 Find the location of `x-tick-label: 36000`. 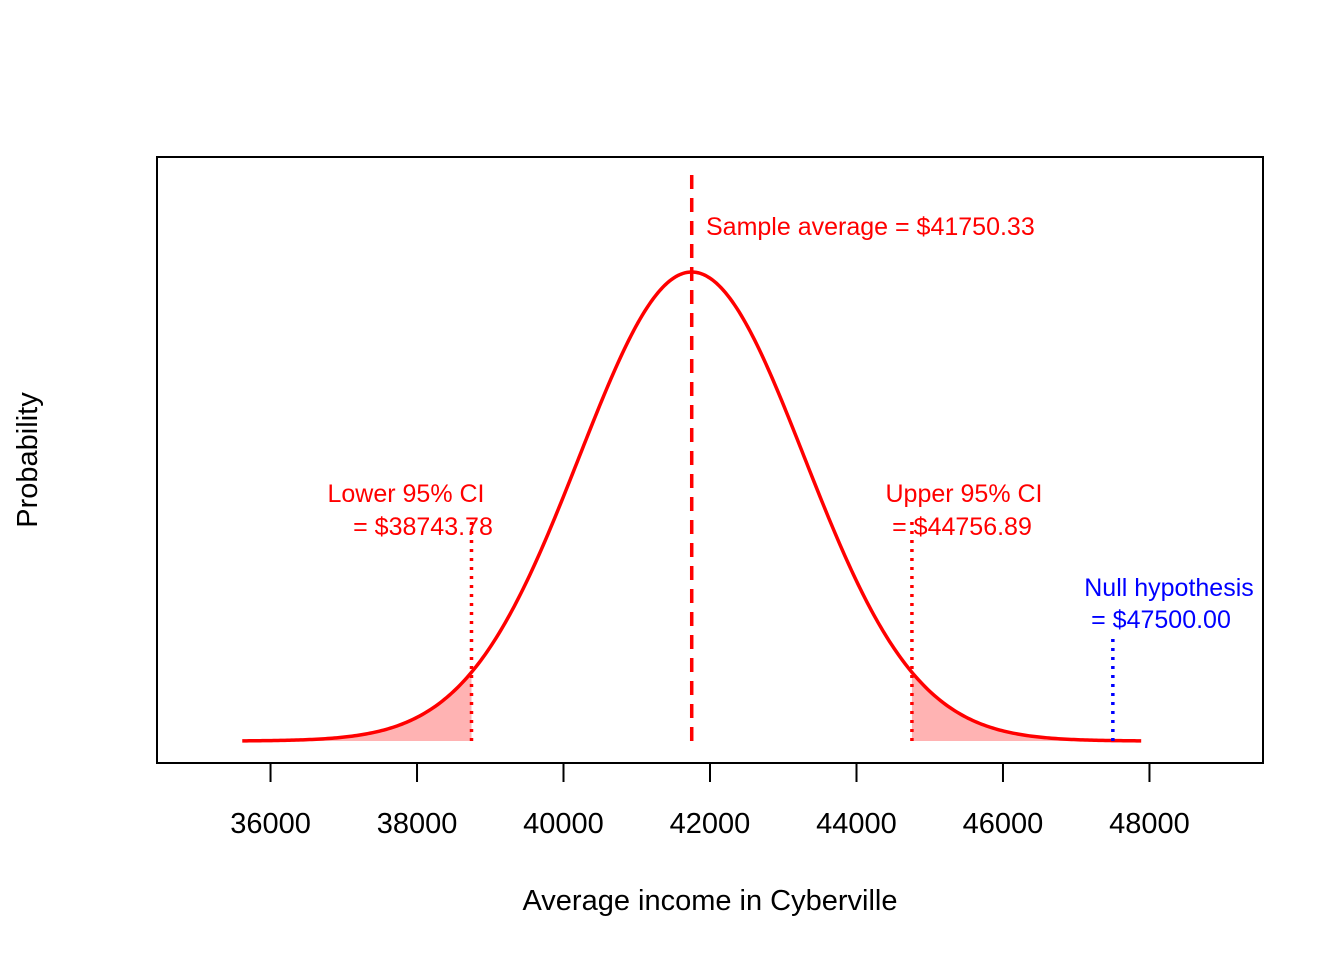

x-tick-label: 36000 is located at coordinates (270, 824).